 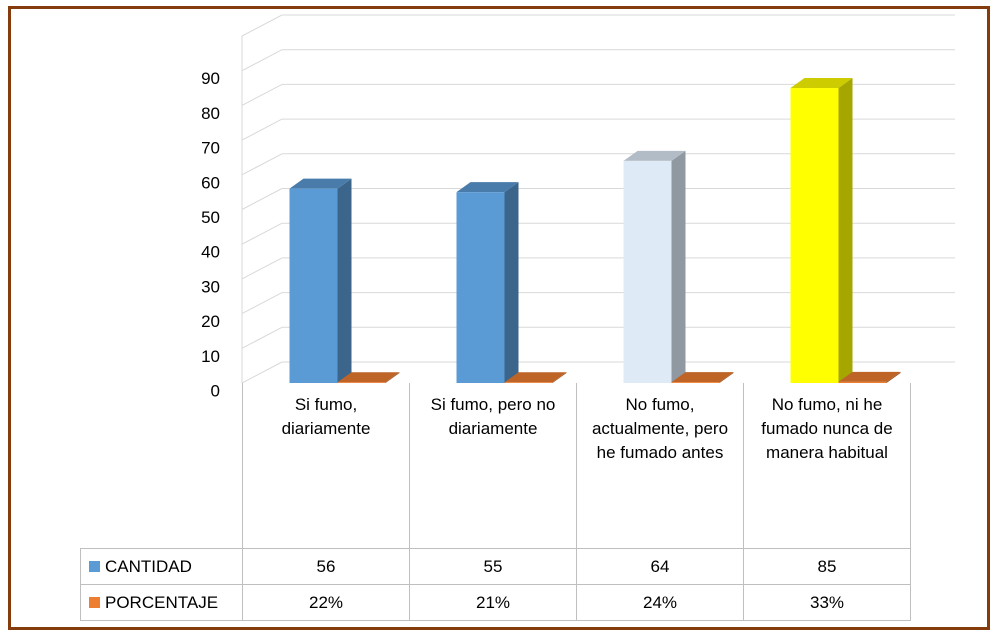 I want to click on legend-cell: PORCENTAJE, so click(x=161, y=602).